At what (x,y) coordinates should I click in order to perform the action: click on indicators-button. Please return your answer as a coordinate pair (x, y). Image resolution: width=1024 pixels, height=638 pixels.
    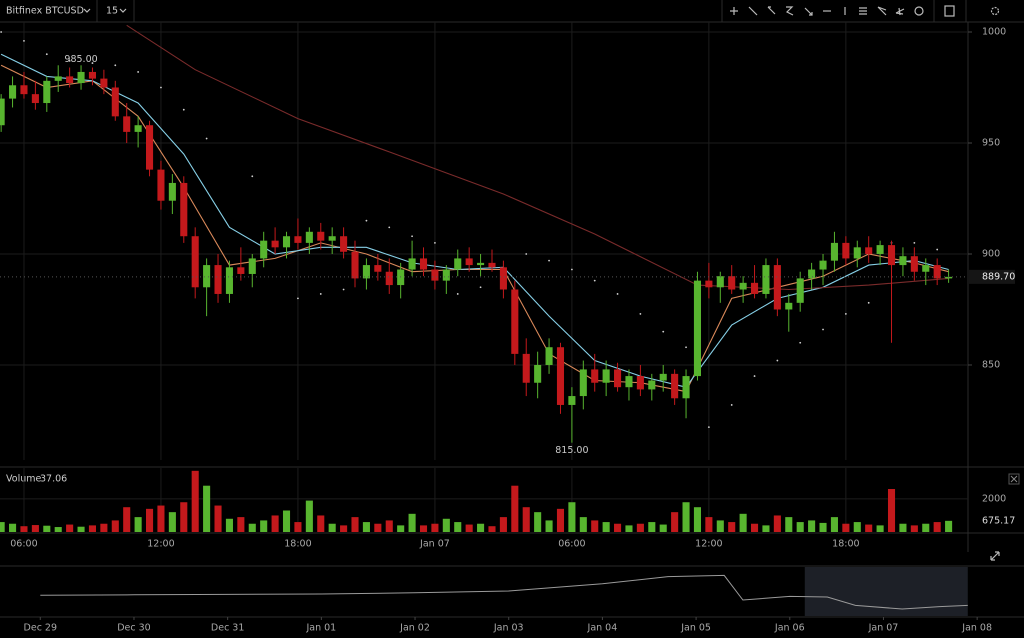
    Looking at the image, I should click on (949, 11).